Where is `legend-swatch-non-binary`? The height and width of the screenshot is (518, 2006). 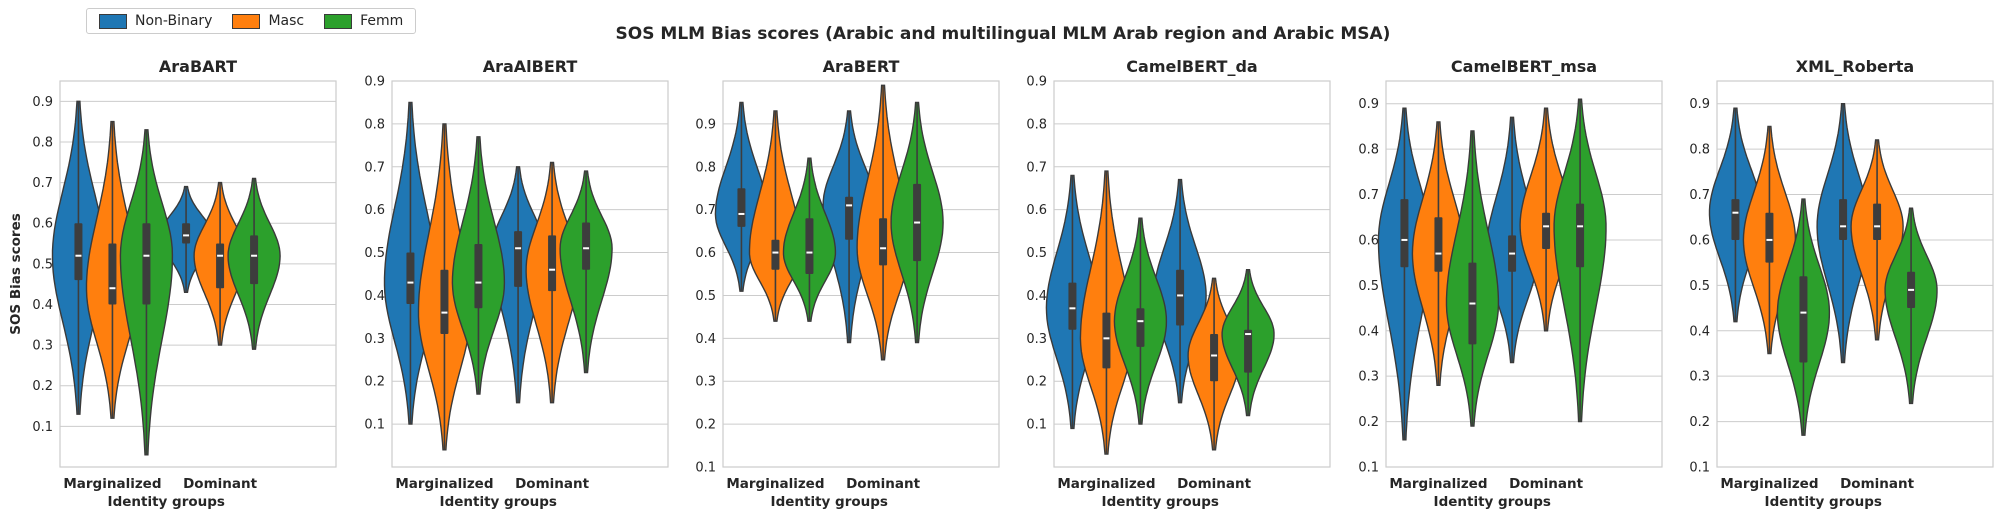 legend-swatch-non-binary is located at coordinates (113, 21).